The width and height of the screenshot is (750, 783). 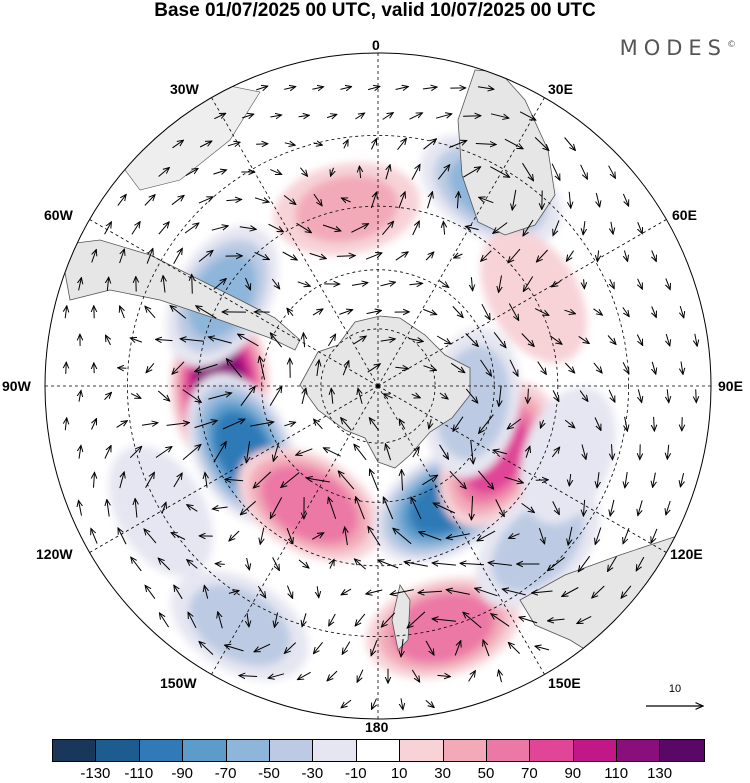 I want to click on lon-label-0: 0, so click(x=376, y=45).